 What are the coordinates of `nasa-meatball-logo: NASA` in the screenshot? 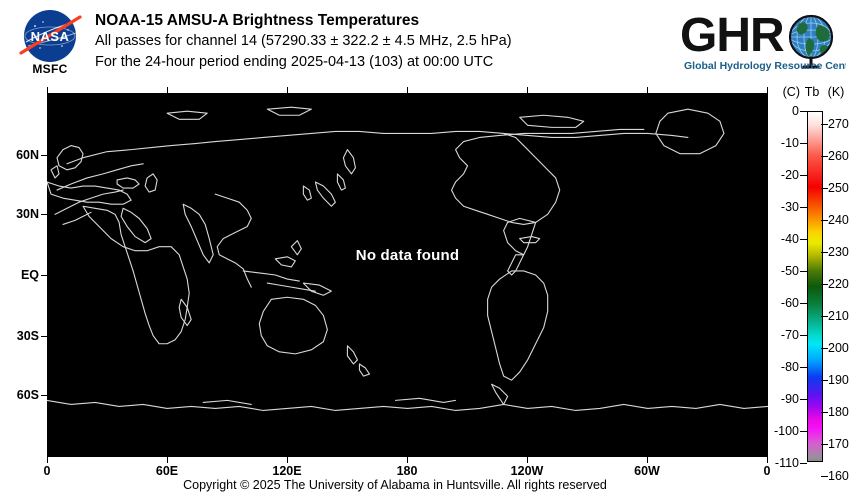 It's located at (50, 44).